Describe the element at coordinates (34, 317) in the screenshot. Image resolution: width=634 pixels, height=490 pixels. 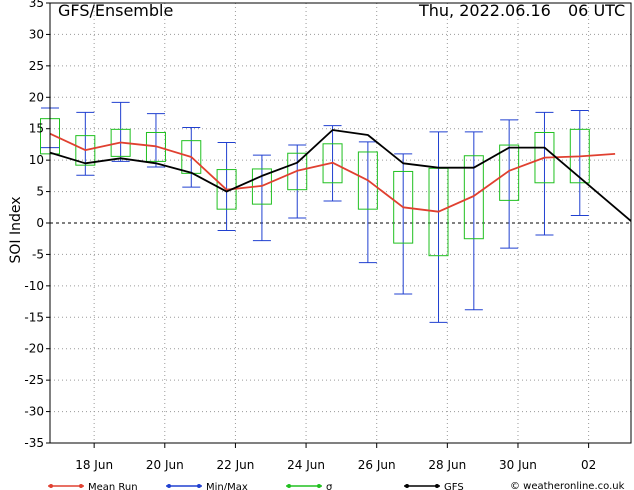
I see `y-tick-label: -15` at that location.